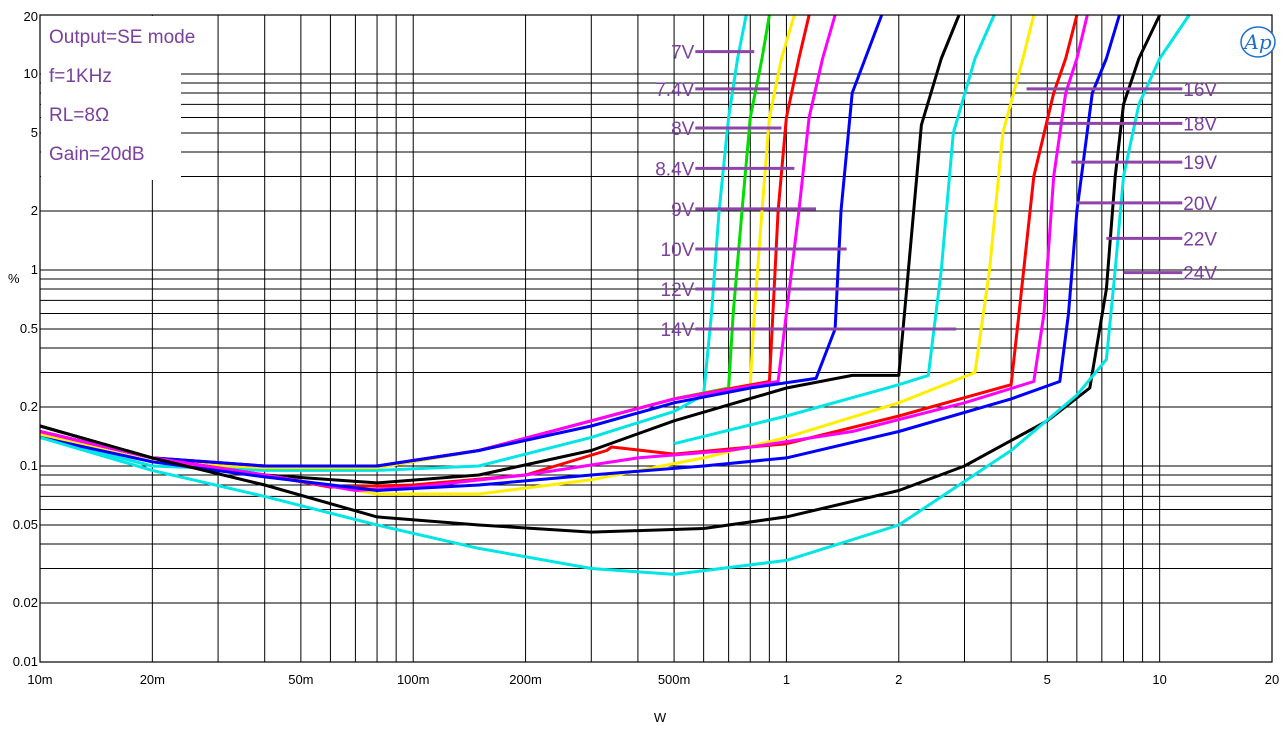 Image resolution: width=1284 pixels, height=731 pixels. Describe the element at coordinates (1272, 679) in the screenshot. I see `x-tick-label: 20` at that location.